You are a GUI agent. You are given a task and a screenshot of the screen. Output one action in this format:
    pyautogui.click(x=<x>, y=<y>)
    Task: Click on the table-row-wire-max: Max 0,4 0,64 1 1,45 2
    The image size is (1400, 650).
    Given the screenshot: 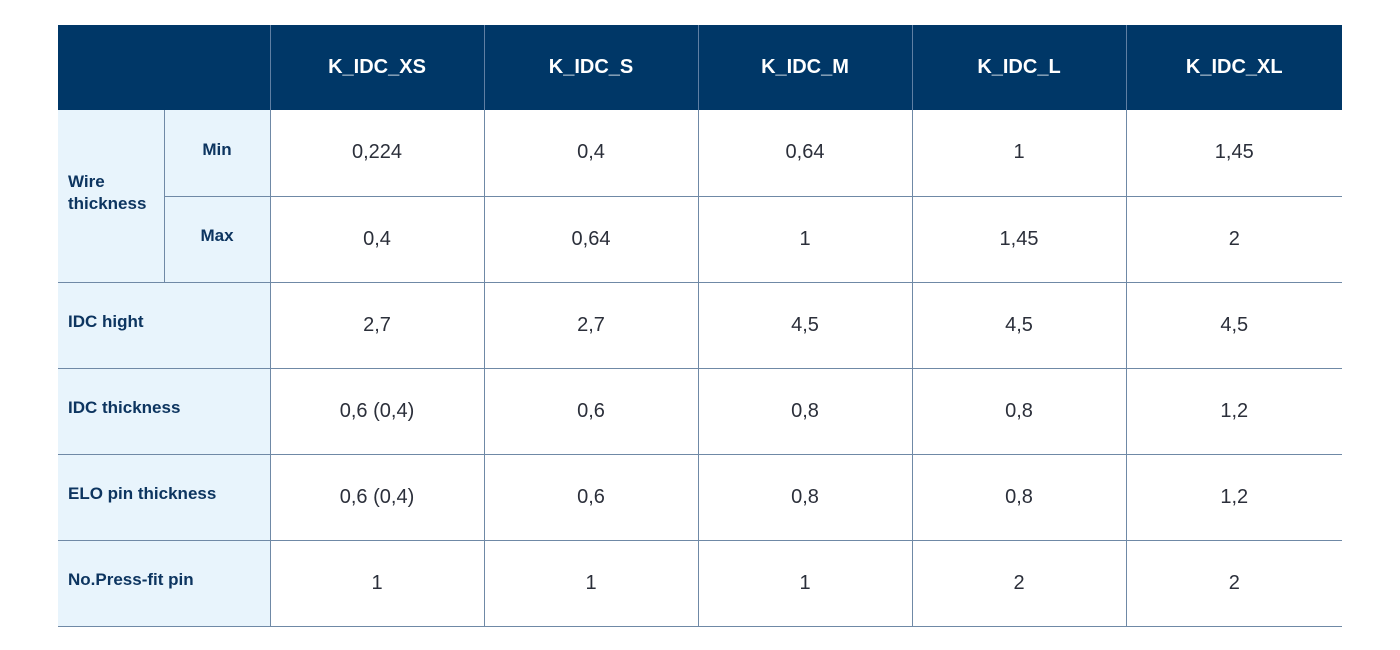 What is the action you would take?
    pyautogui.click(x=700, y=239)
    